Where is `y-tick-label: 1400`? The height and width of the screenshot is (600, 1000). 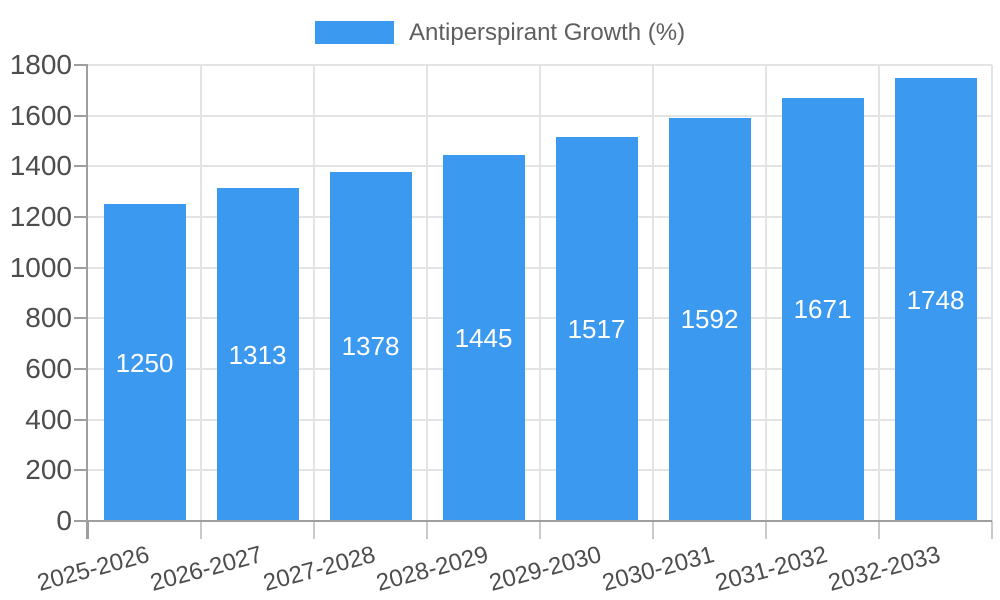
y-tick-label: 1400 is located at coordinates (40, 166).